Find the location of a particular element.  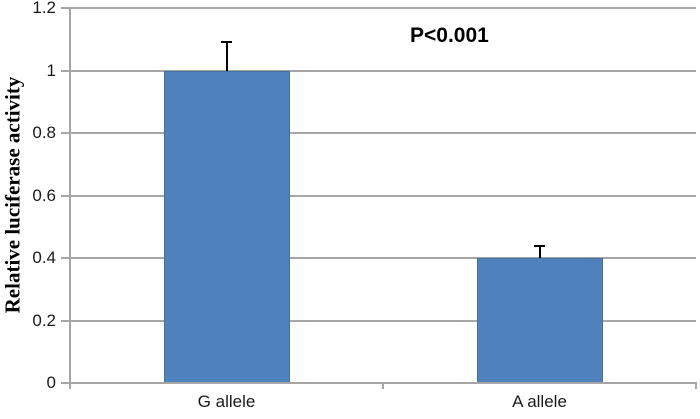

x-axis-line is located at coordinates (383, 383).